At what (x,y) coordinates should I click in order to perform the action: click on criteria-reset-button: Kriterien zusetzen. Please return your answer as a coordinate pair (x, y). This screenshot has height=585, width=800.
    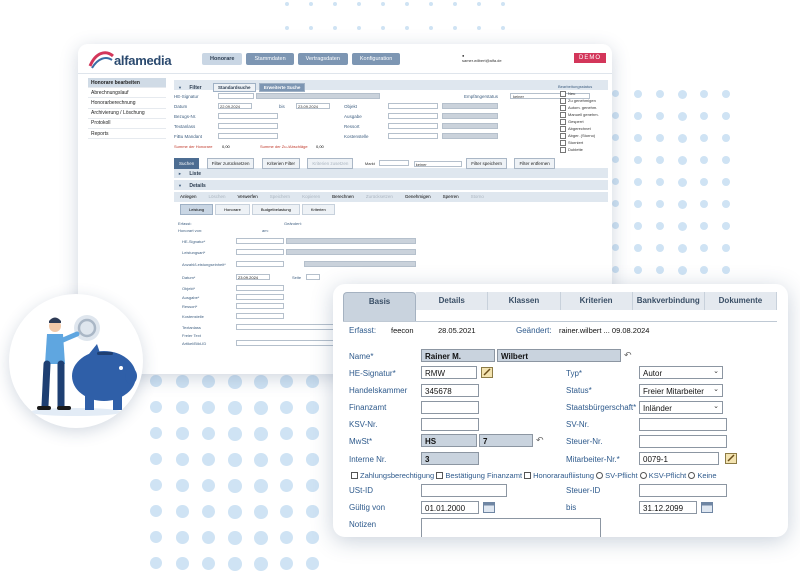
    Looking at the image, I should click on (330, 163).